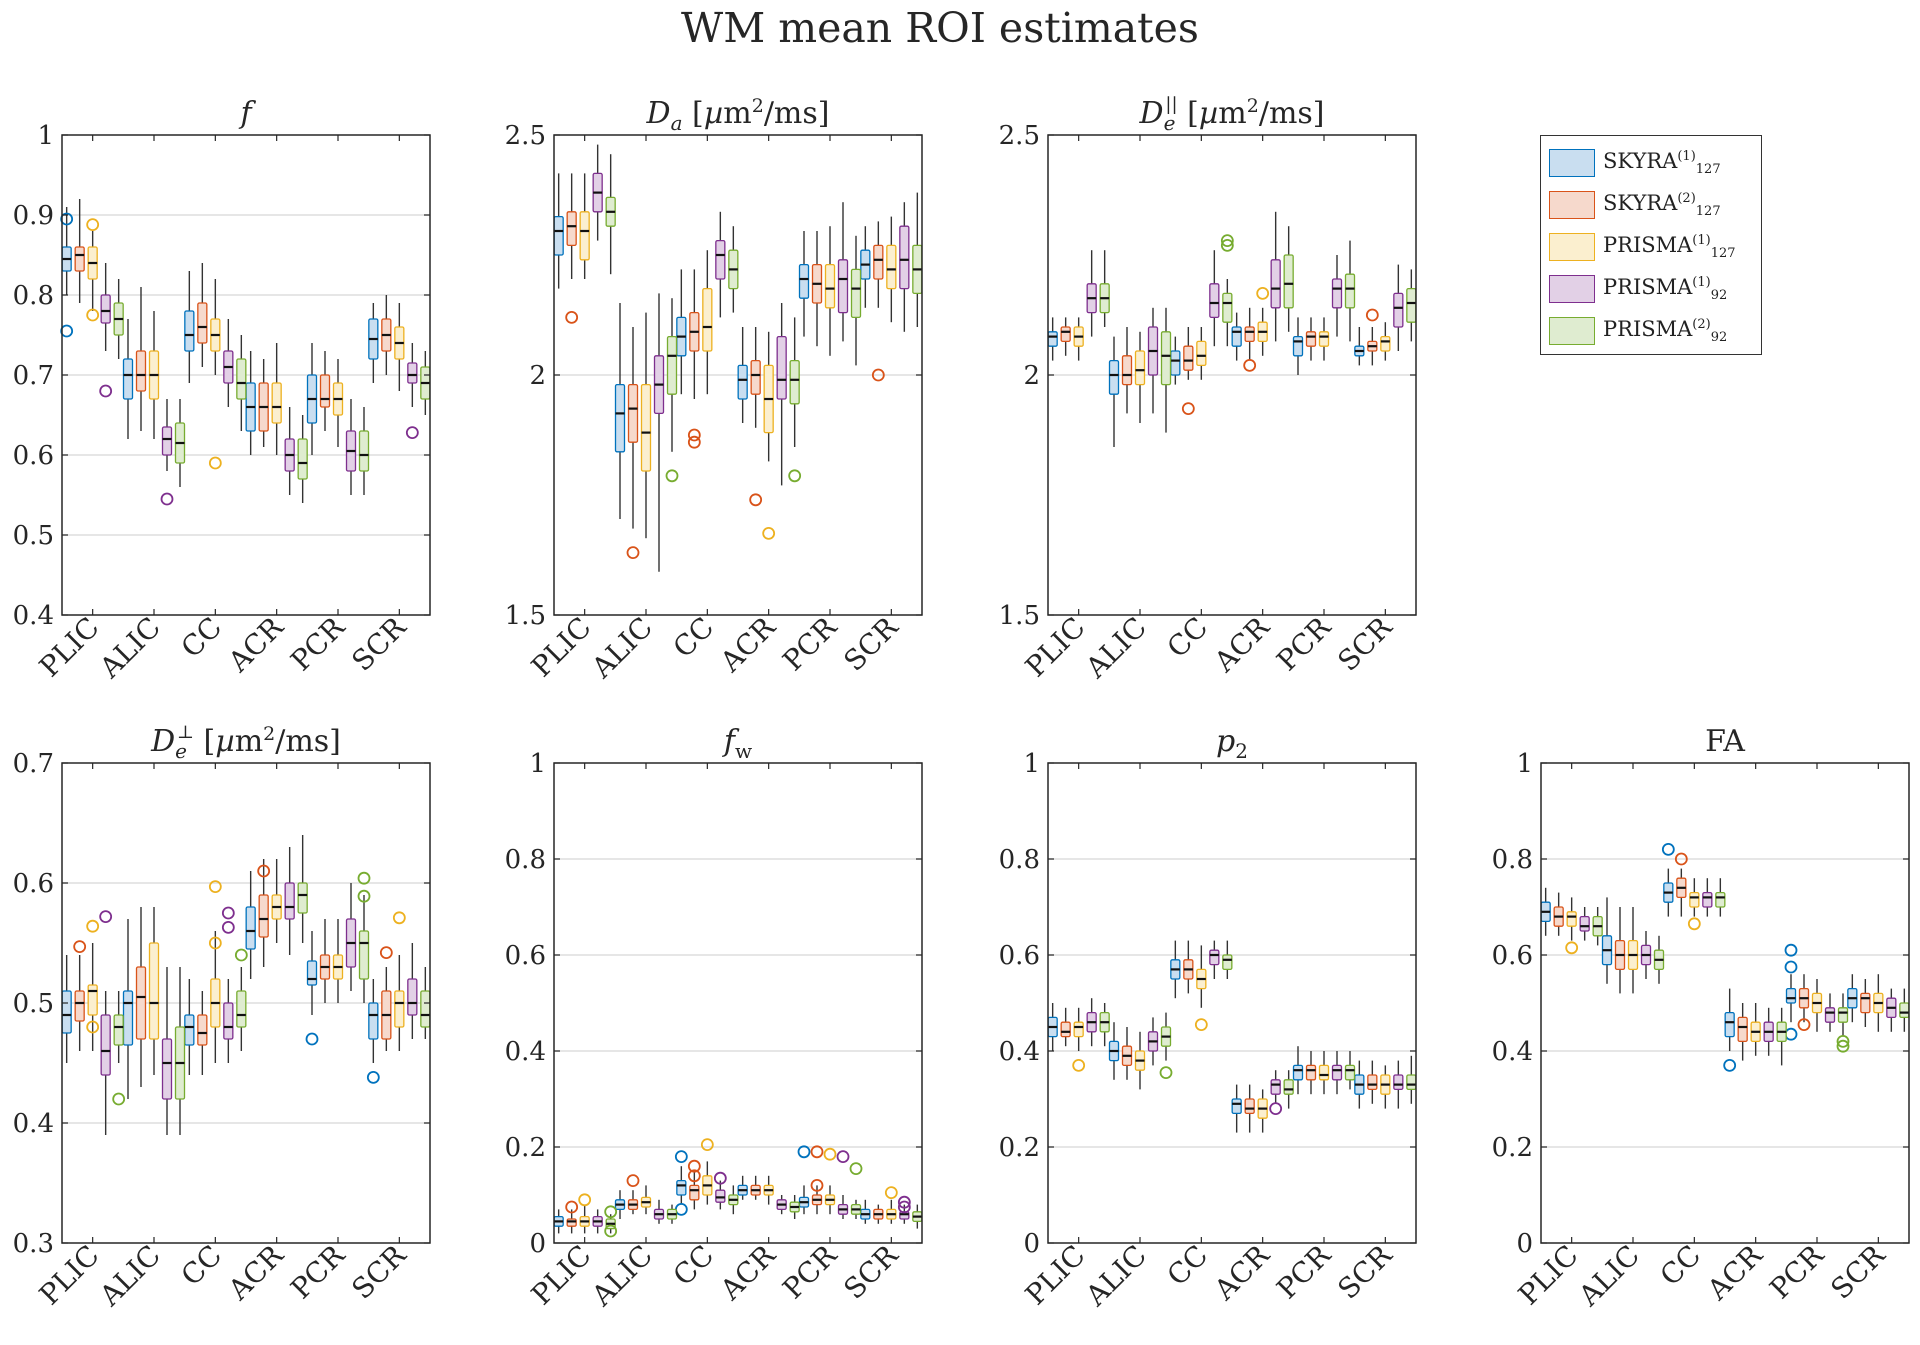  I want to click on x-tick-label: PCR, so click(1303, 1271).